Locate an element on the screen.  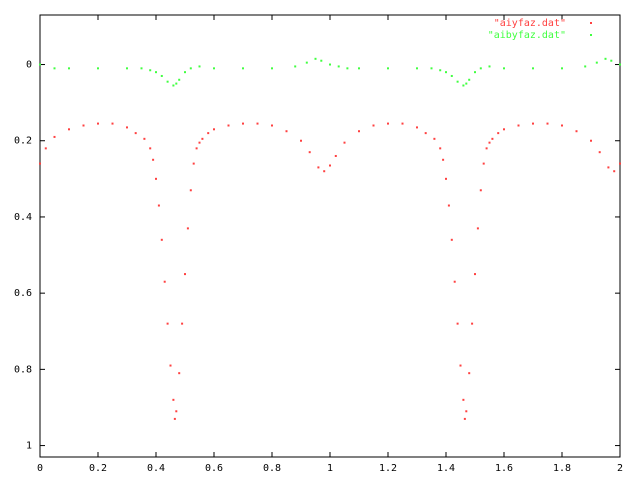
x-tick-label: 1.8 is located at coordinates (562, 468).